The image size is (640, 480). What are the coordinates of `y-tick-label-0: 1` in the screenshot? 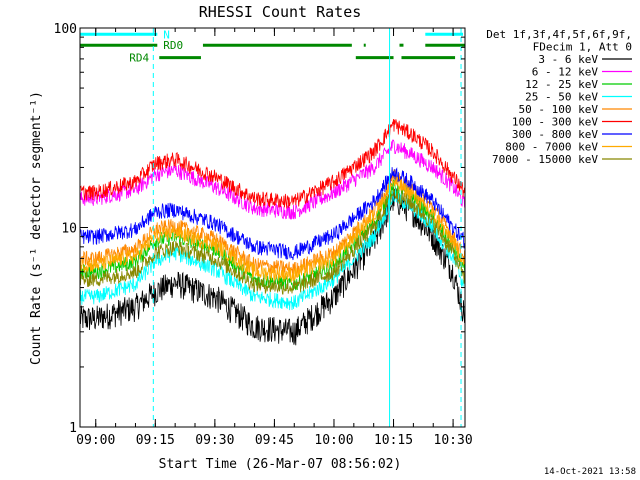 It's located at (73, 428).